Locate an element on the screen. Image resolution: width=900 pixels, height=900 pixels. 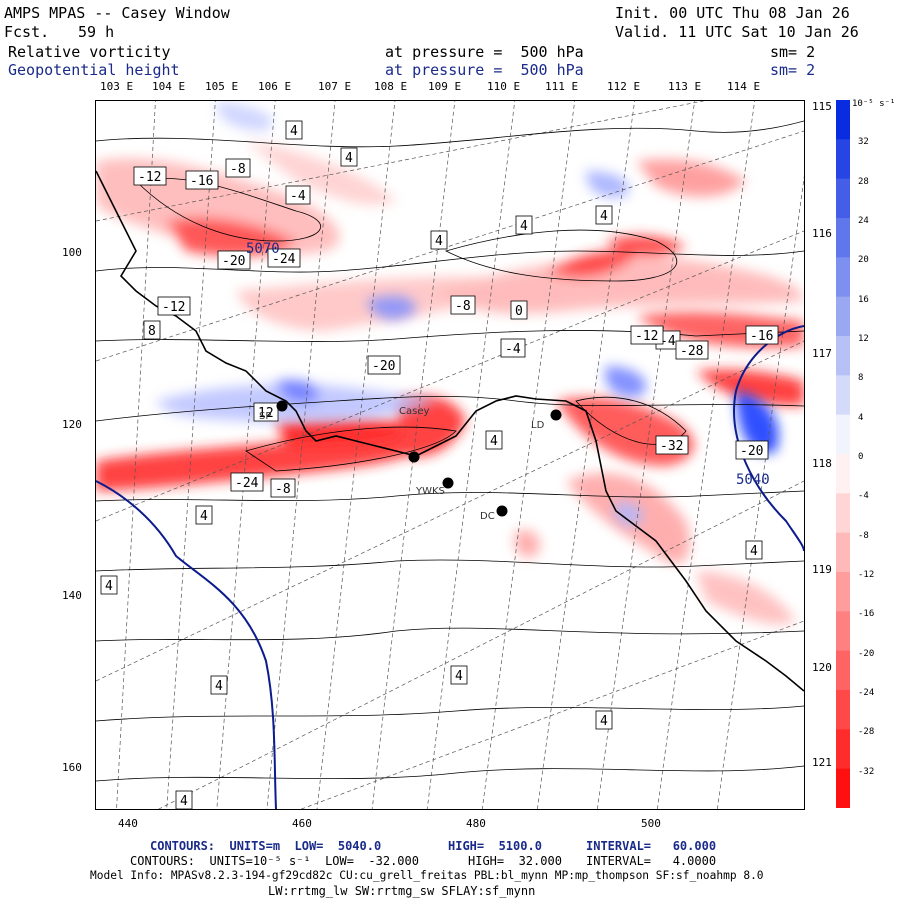
field1-name: Relative vorticity is located at coordinates (89, 52).